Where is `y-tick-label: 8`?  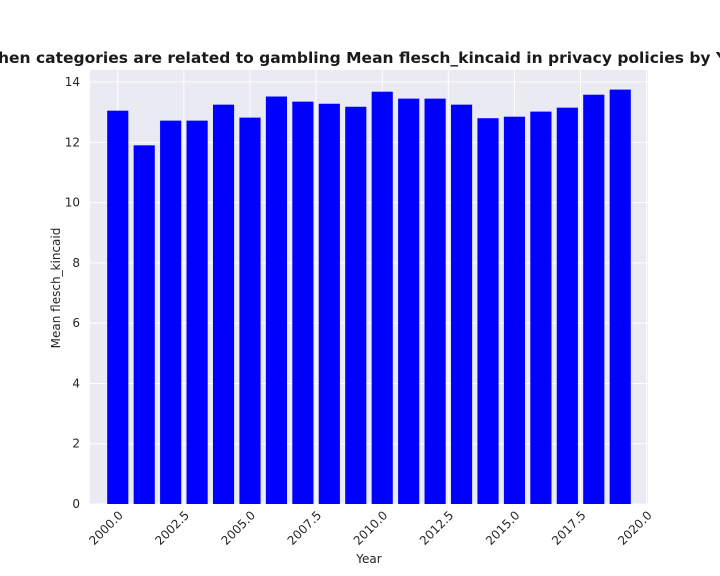 y-tick-label: 8 is located at coordinates (76, 263).